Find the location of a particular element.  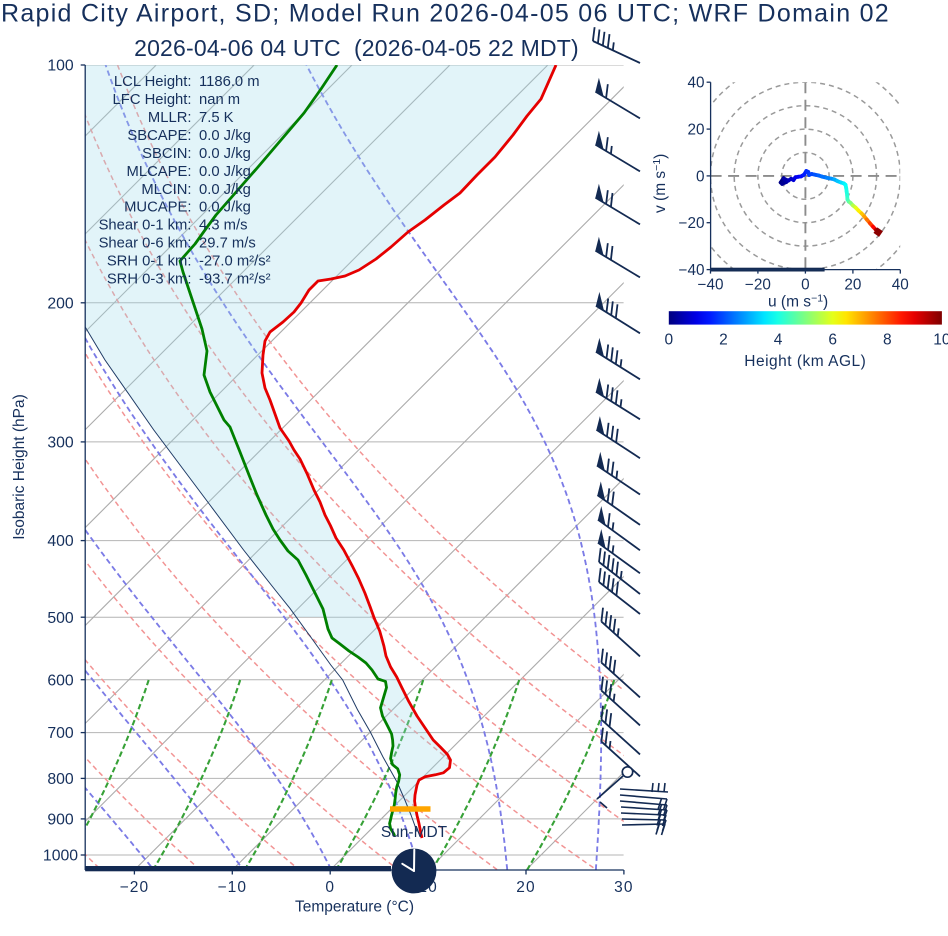

svg-text: 700 is located at coordinates (60, 733).